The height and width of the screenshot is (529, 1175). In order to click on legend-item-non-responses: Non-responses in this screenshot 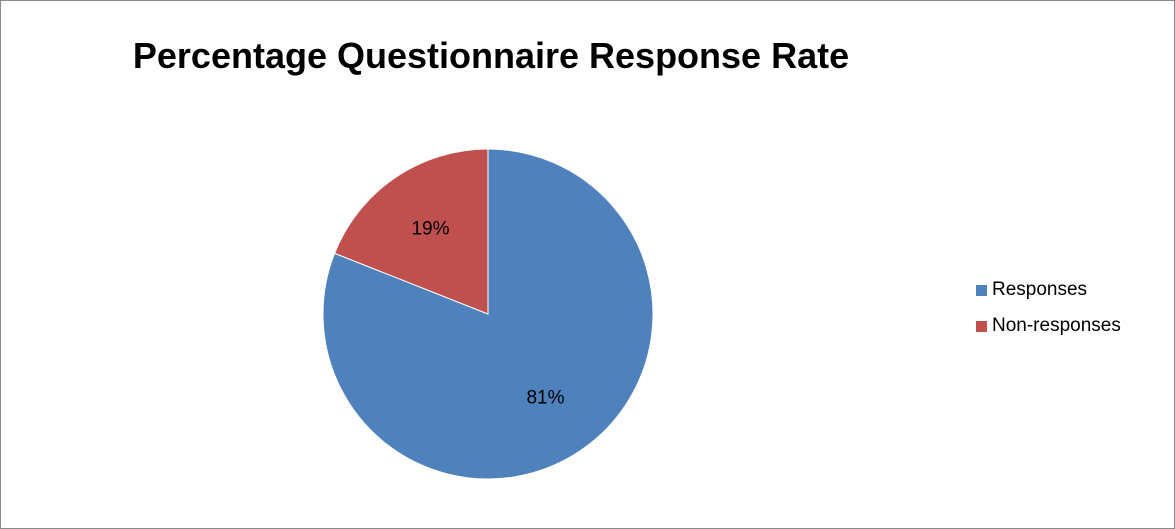, I will do `click(1048, 326)`.